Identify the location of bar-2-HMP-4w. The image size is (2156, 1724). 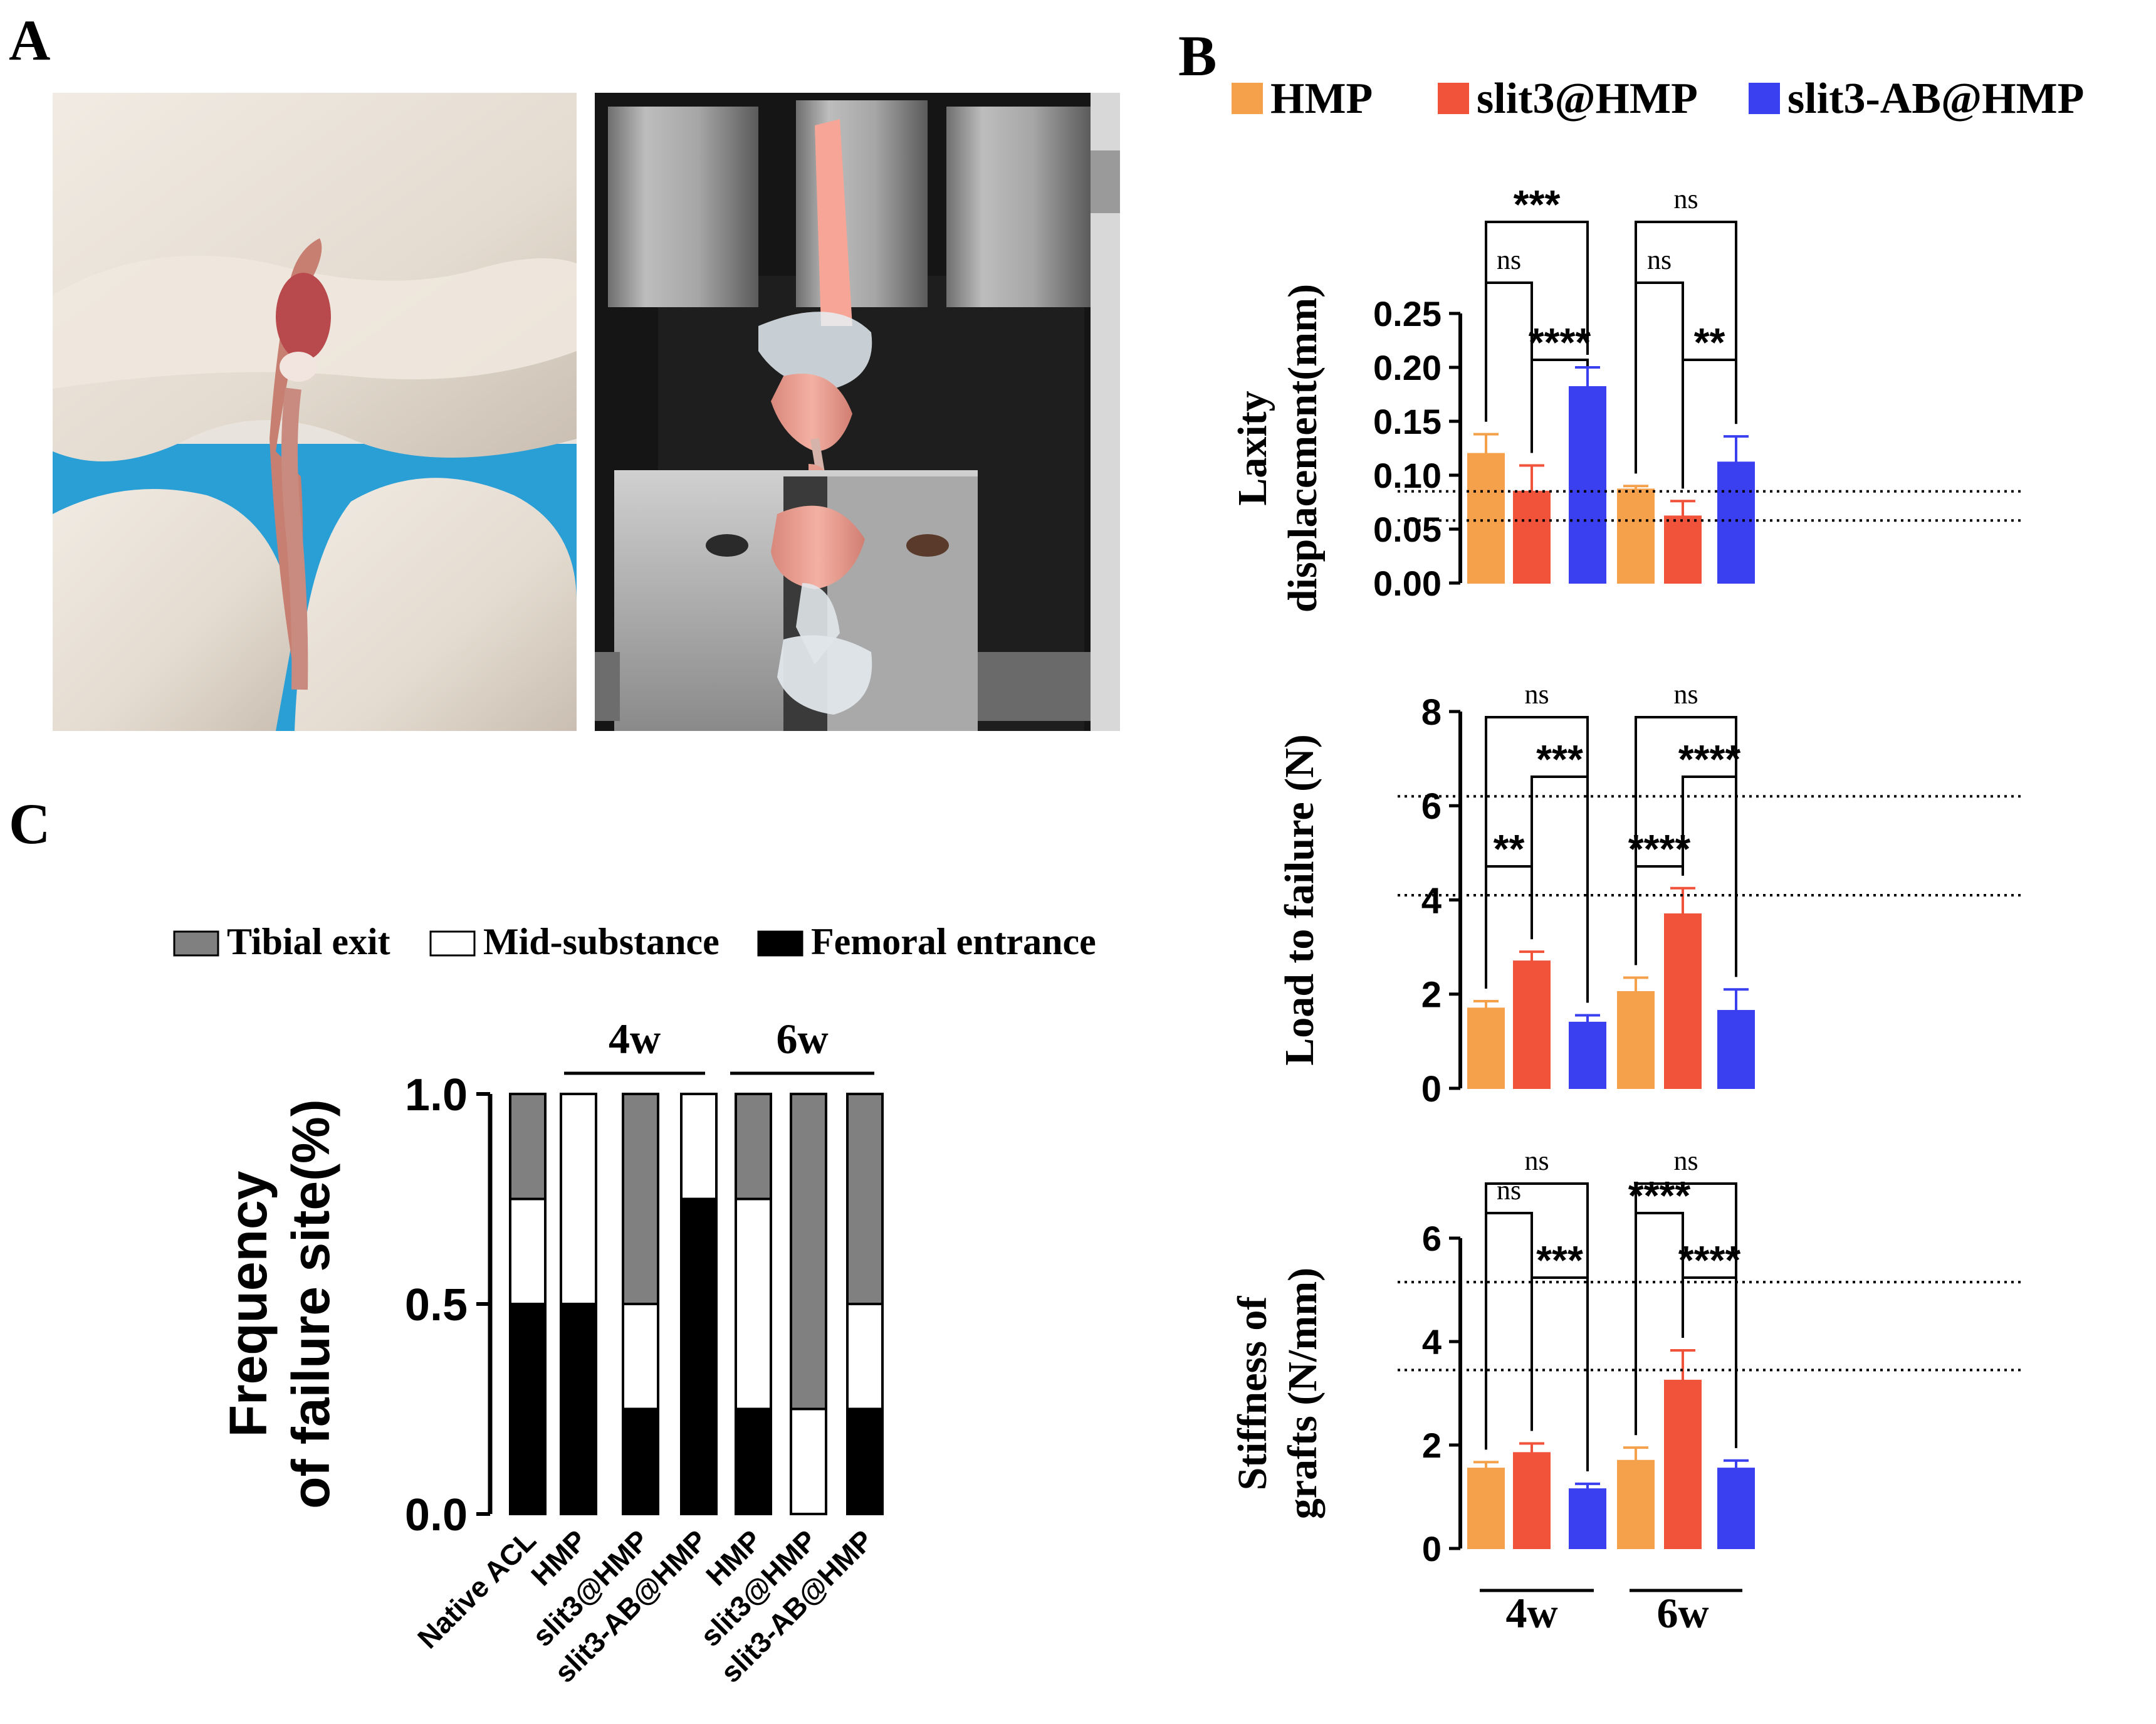
(1486, 1508).